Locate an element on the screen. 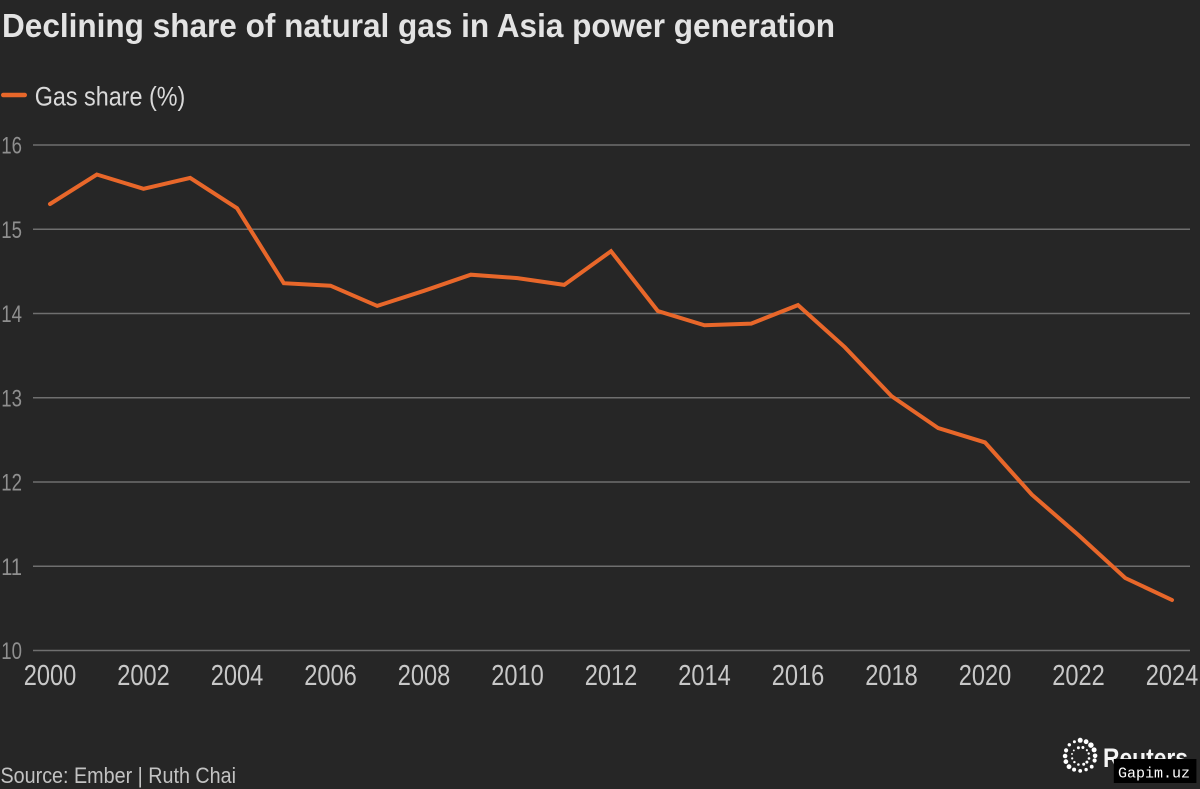 The height and width of the screenshot is (789, 1200). svg-text: 2022 is located at coordinates (1078, 676).